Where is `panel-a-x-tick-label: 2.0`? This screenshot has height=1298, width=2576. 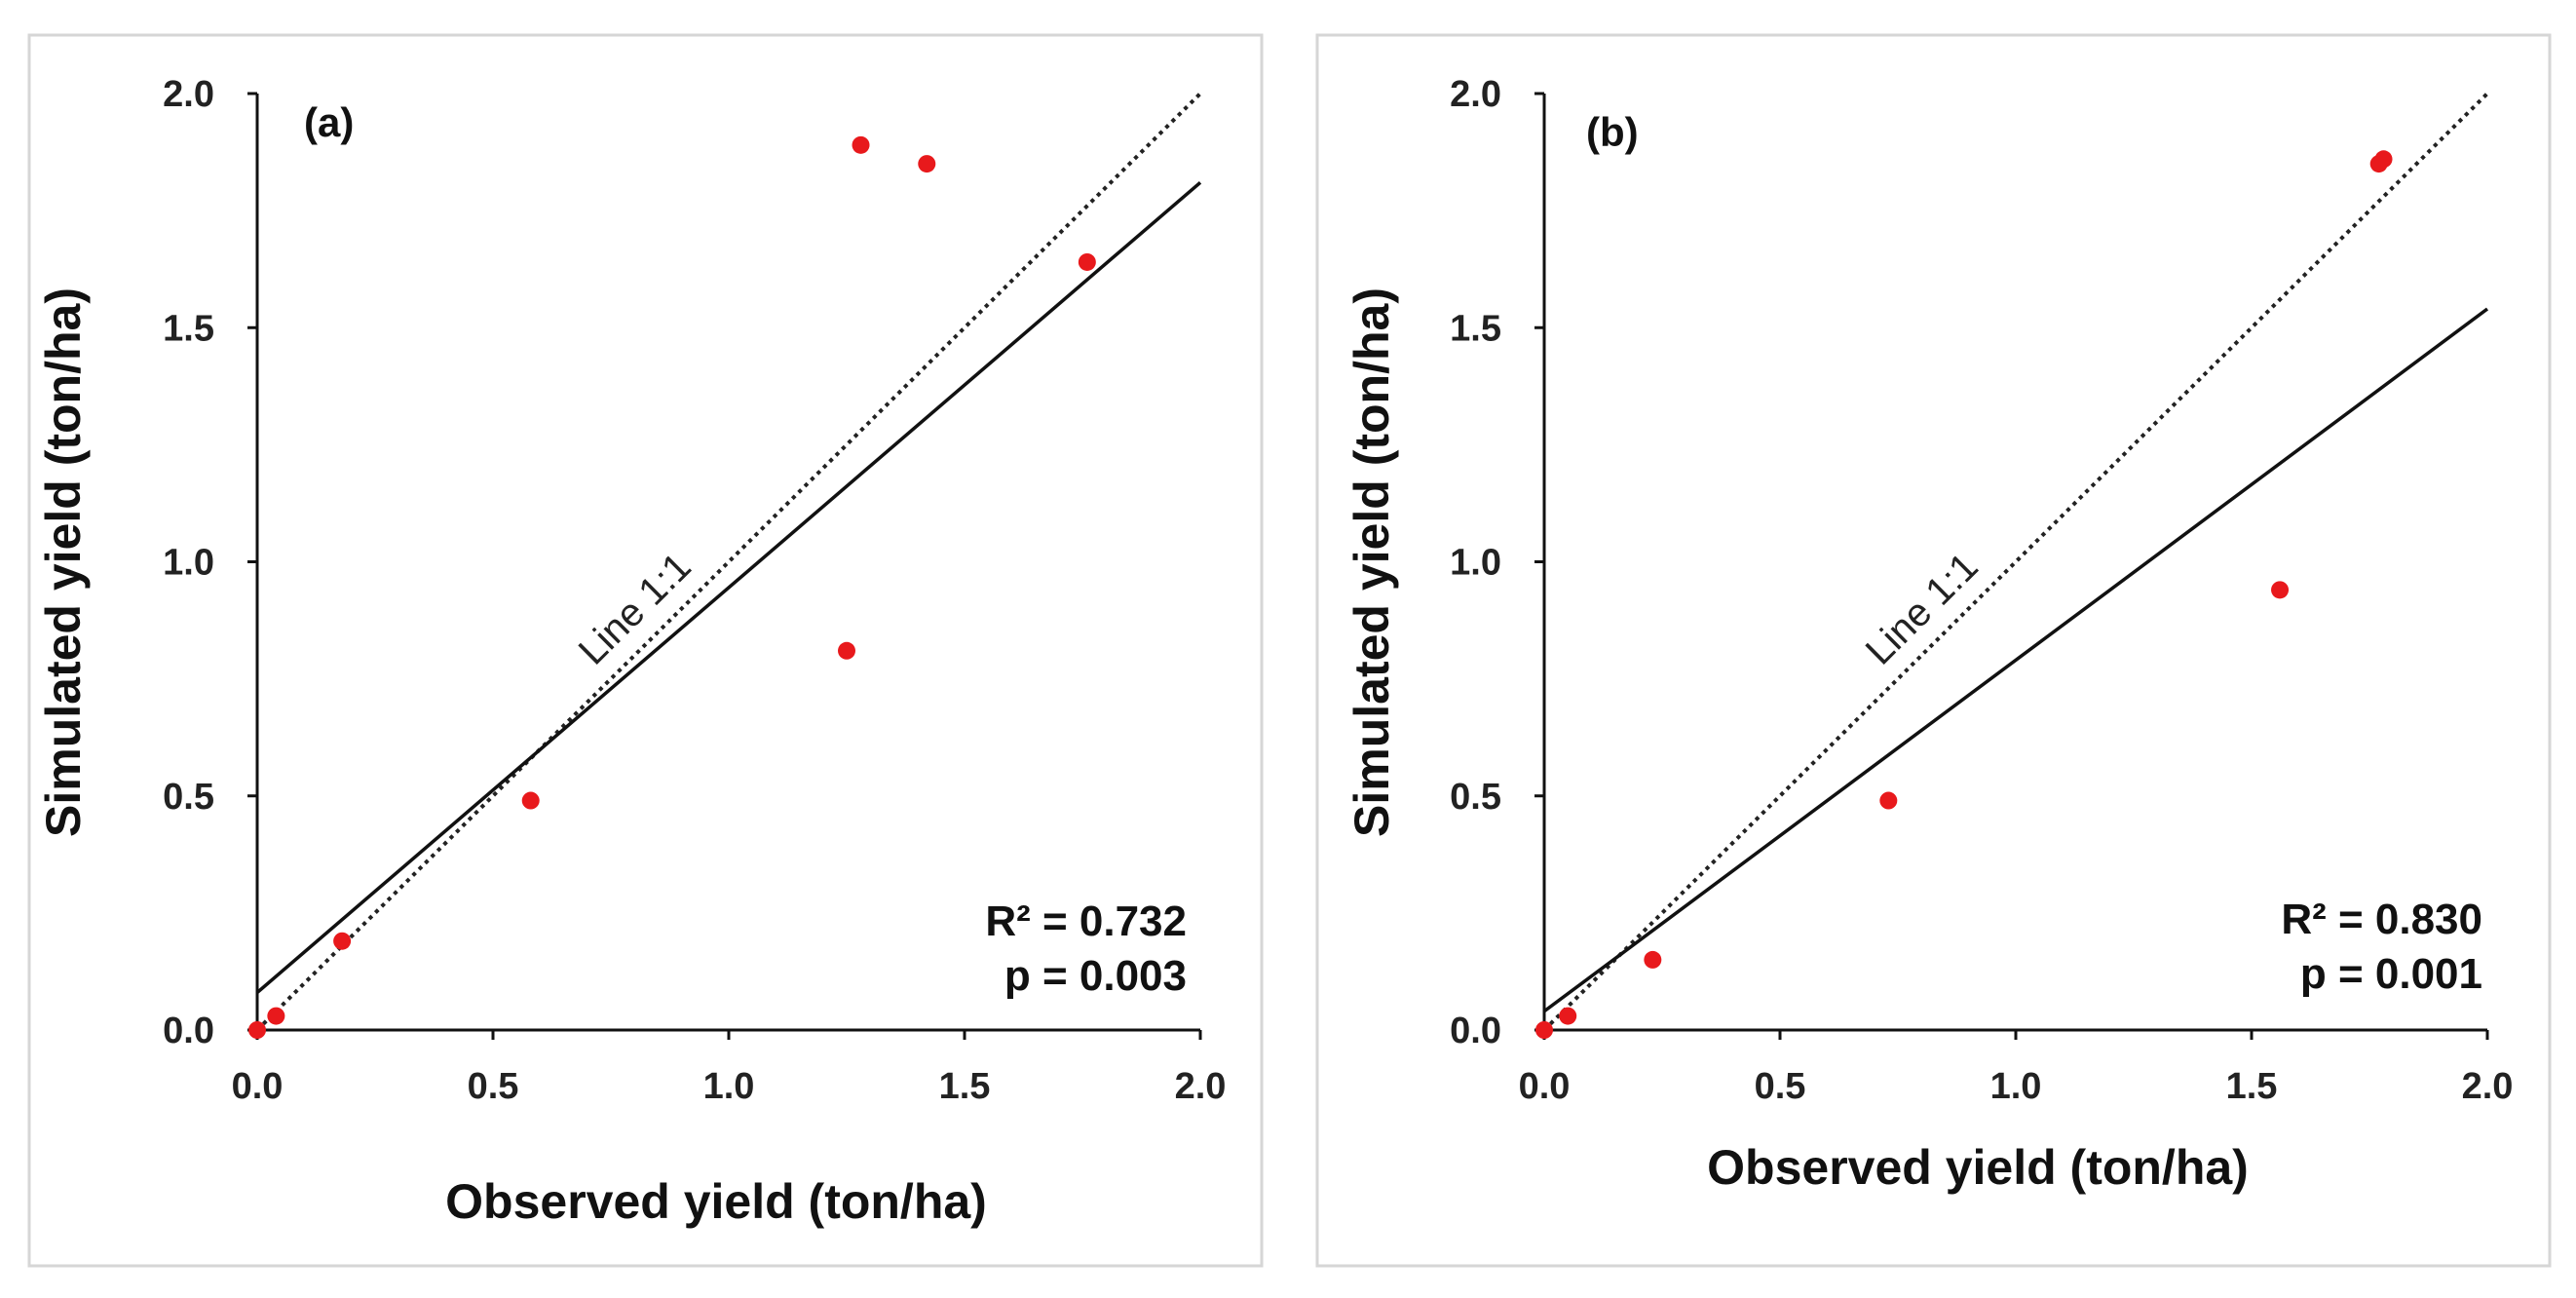
panel-a-x-tick-label: 2.0 is located at coordinates (1201, 1086).